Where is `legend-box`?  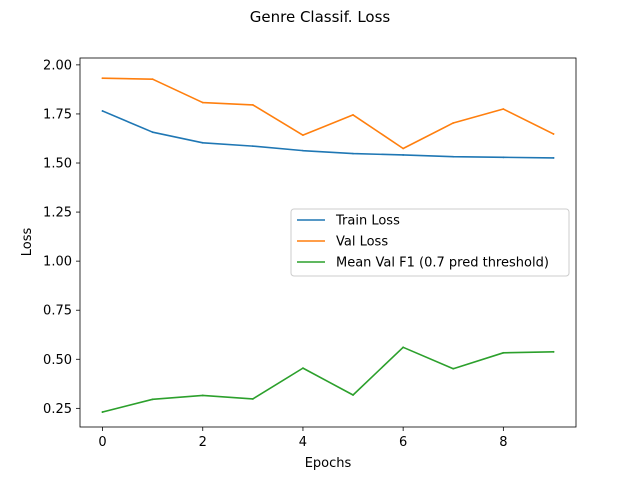
legend-box is located at coordinates (430, 242).